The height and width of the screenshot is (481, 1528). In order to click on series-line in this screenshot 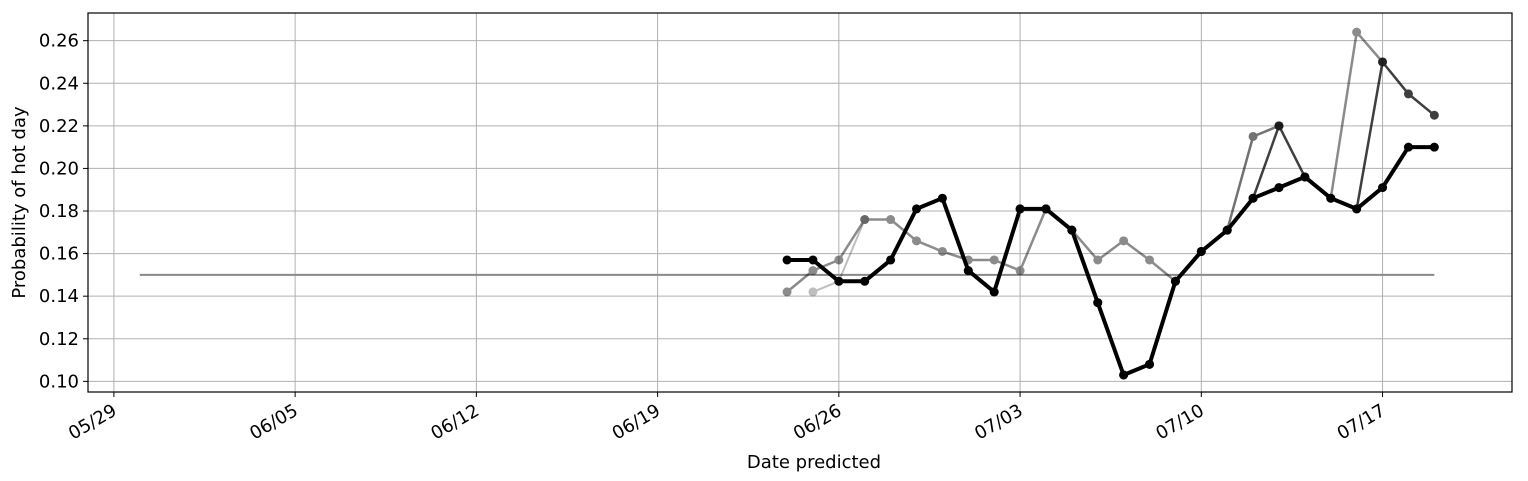, I will do `click(1252, 177)`.